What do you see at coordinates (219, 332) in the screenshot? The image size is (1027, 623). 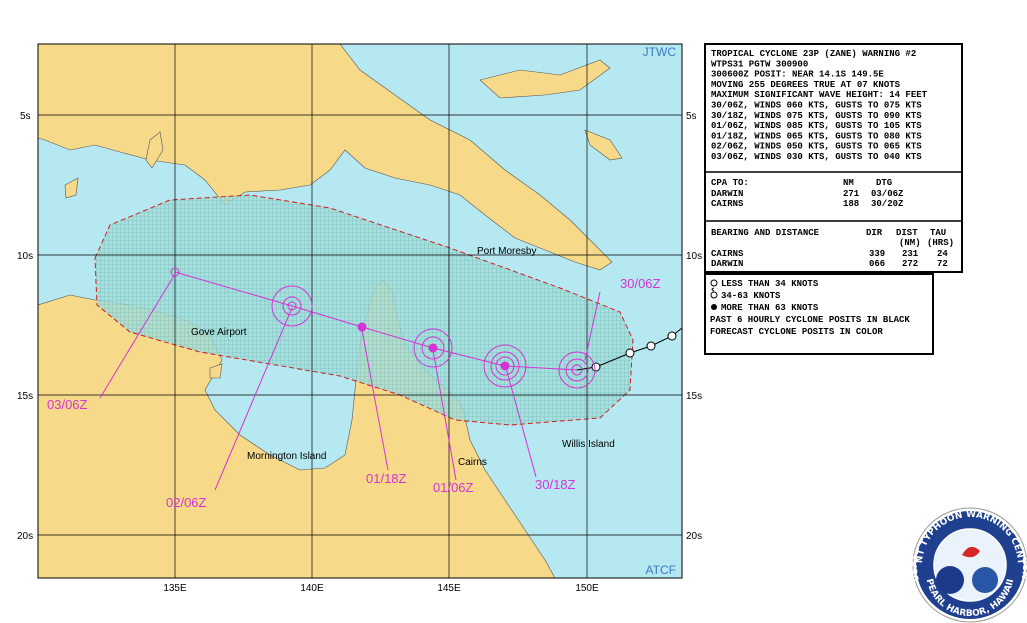 I see `place-label: Gove Airport` at bounding box center [219, 332].